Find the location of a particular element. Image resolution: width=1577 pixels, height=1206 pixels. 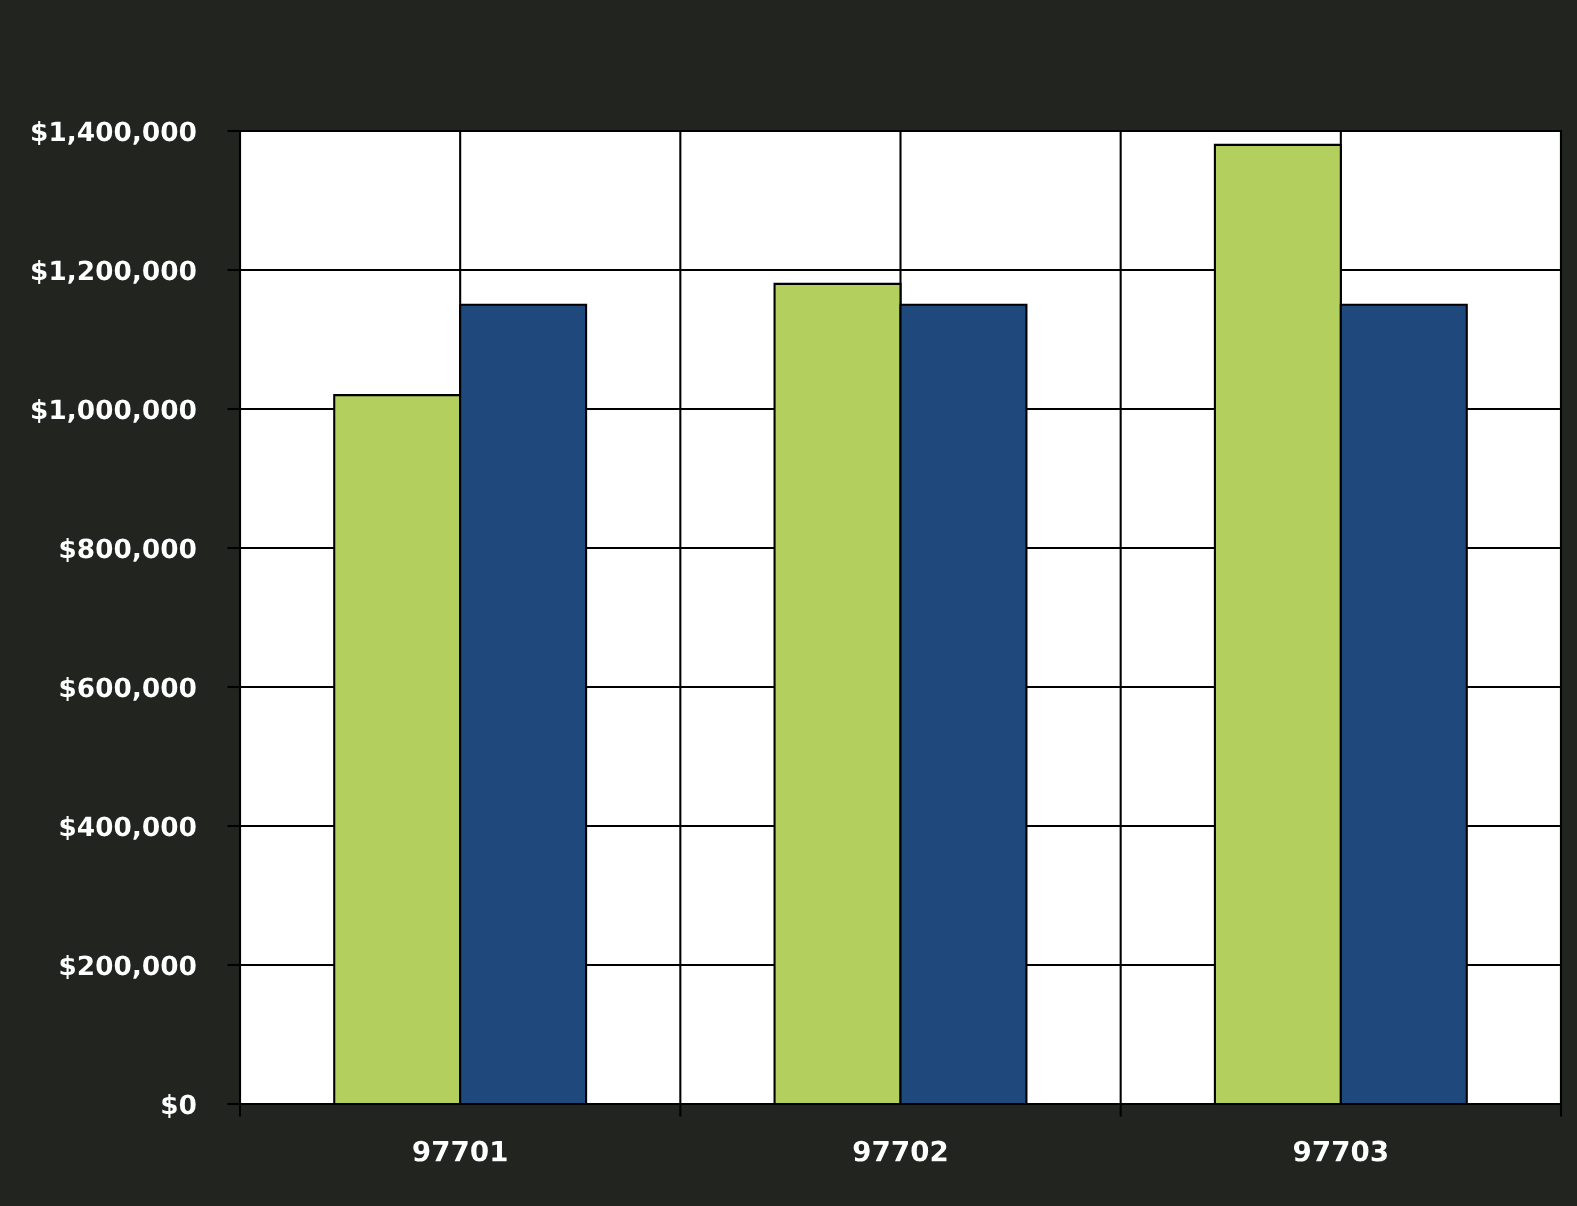

y-tick-label: $1,400,000 is located at coordinates (114, 132).